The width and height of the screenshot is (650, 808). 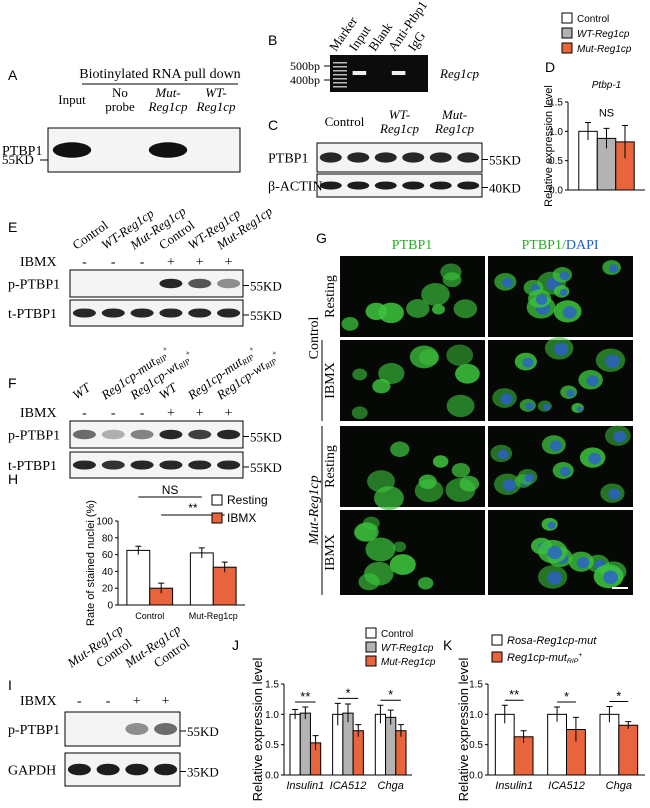 What do you see at coordinates (273, 125) in the screenshot?
I see `panel-letter: C` at bounding box center [273, 125].